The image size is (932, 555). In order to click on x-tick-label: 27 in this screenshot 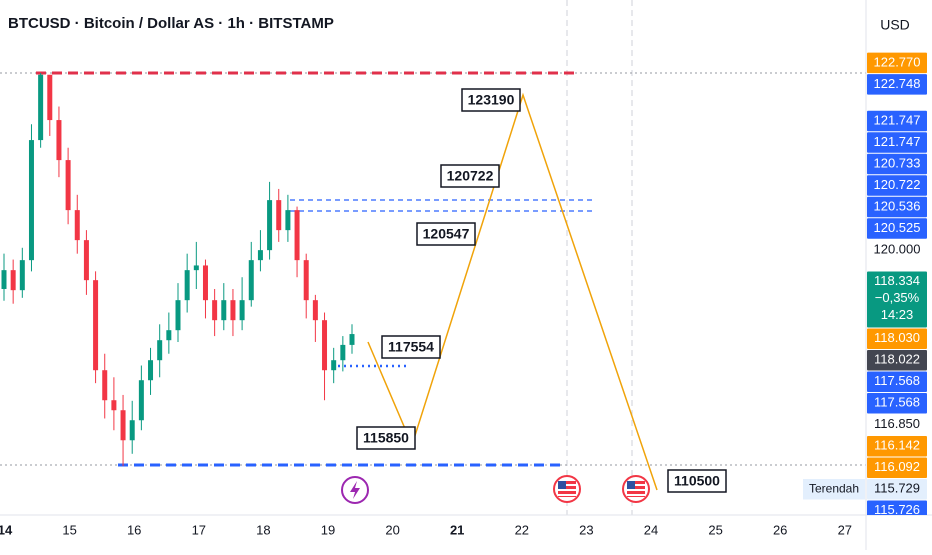, I will do `click(845, 529)`.